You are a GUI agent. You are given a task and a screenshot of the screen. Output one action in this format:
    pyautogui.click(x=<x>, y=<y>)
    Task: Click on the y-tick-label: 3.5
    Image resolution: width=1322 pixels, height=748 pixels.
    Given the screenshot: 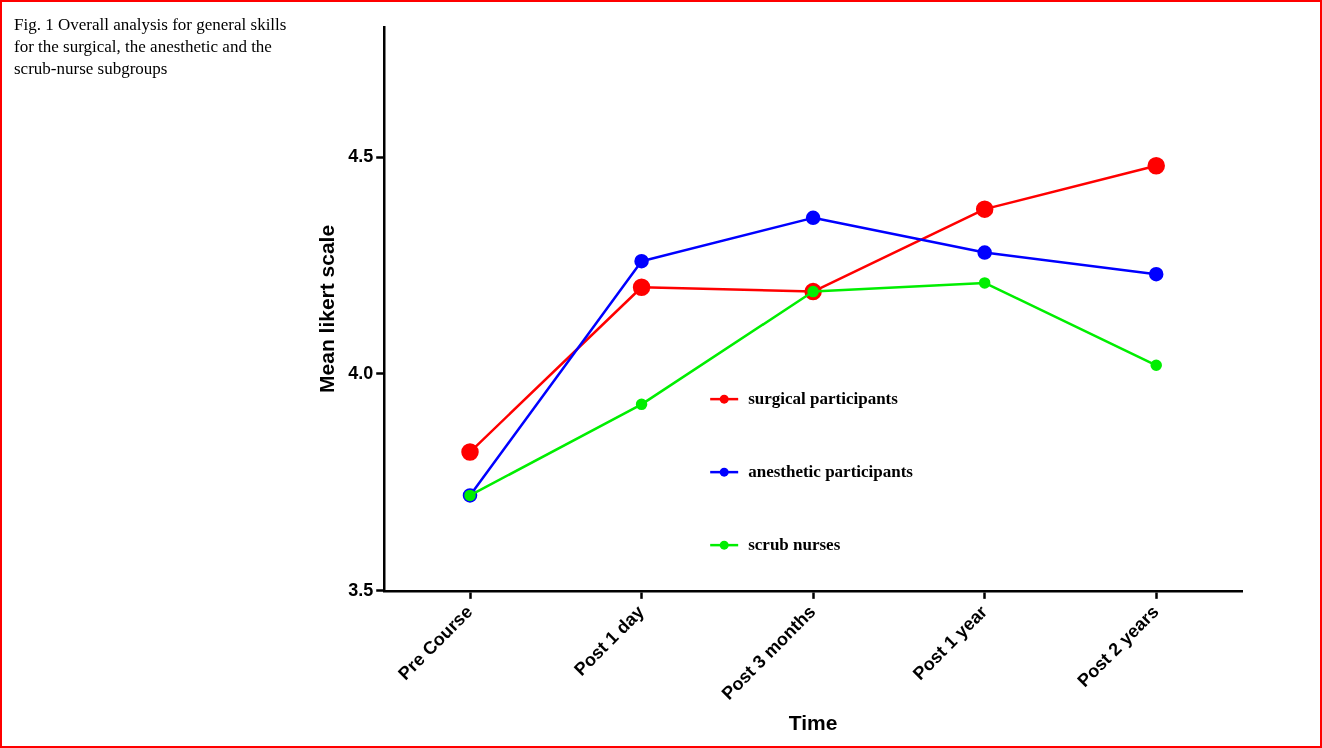 What is the action you would take?
    pyautogui.click(x=361, y=589)
    